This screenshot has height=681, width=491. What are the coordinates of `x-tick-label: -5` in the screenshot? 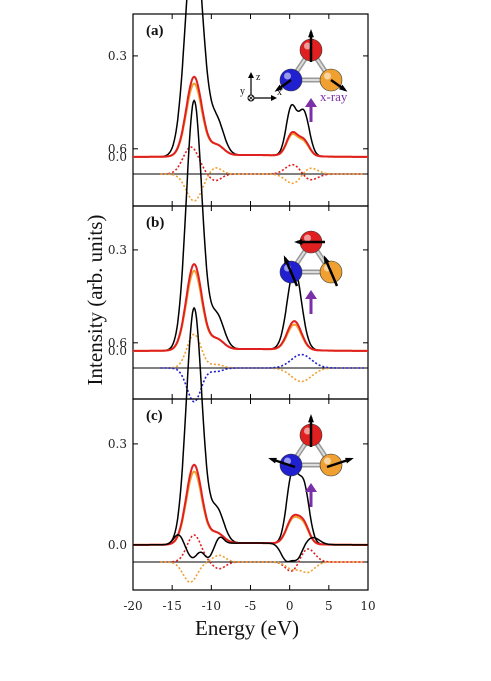 It's located at (251, 606).